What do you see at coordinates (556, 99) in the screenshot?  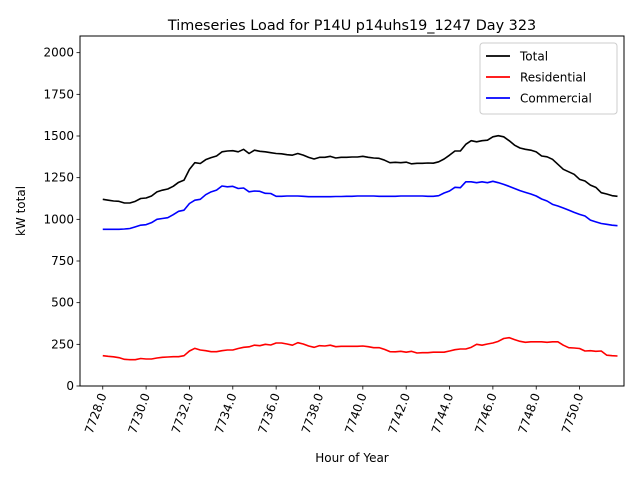 I see `legend-label-commercial: Commercial` at bounding box center [556, 99].